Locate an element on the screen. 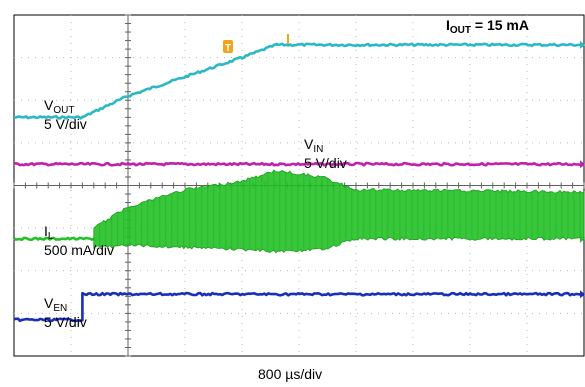  chart-title: IOUT = 15 mA is located at coordinates (487, 26).